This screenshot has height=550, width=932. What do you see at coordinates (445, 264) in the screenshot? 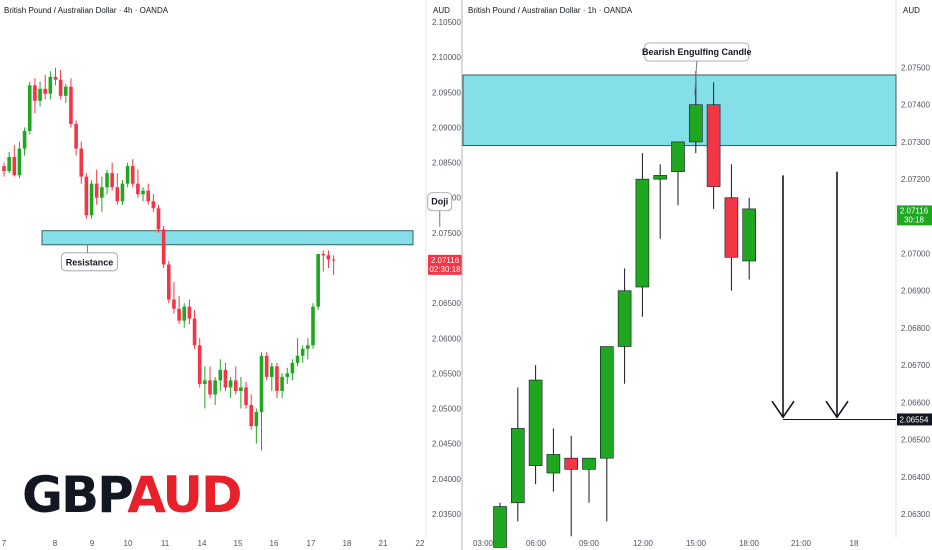
I see `left-last-price-tag` at bounding box center [445, 264].